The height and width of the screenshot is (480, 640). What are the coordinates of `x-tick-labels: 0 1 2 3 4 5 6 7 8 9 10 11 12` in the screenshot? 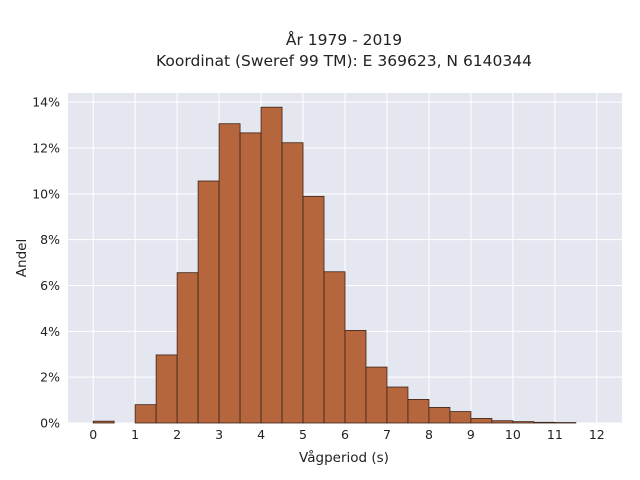 It's located at (347, 434).